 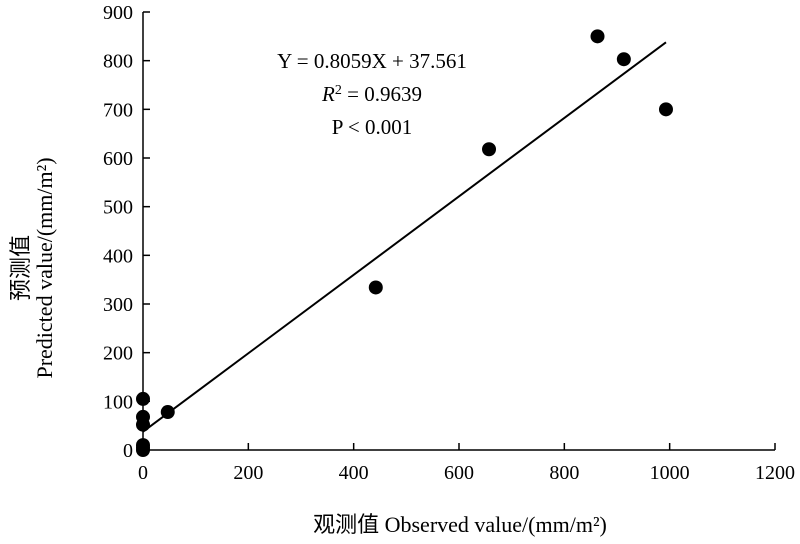 I want to click on regression-equation: Y = 0.8059X + 37.561, so click(x=372, y=61).